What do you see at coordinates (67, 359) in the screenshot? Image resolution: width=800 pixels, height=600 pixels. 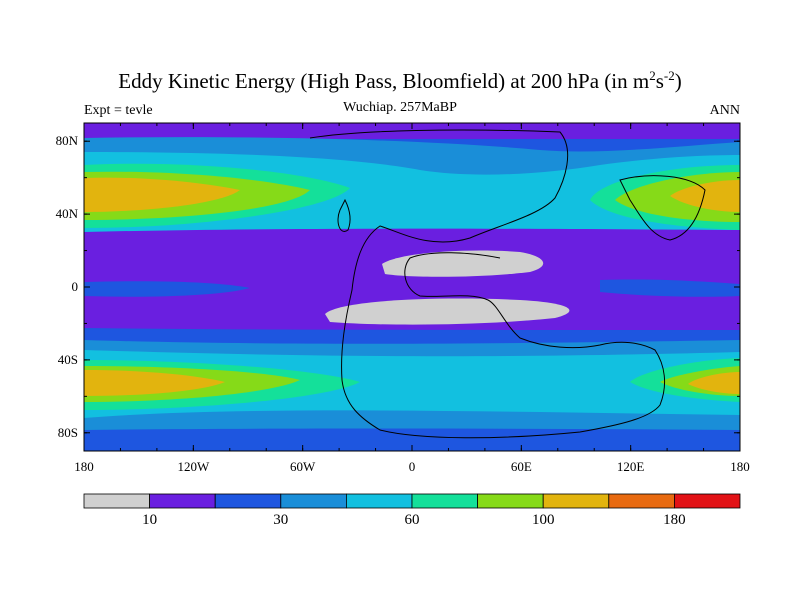 I see `y-tick-label: 40S` at bounding box center [67, 359].